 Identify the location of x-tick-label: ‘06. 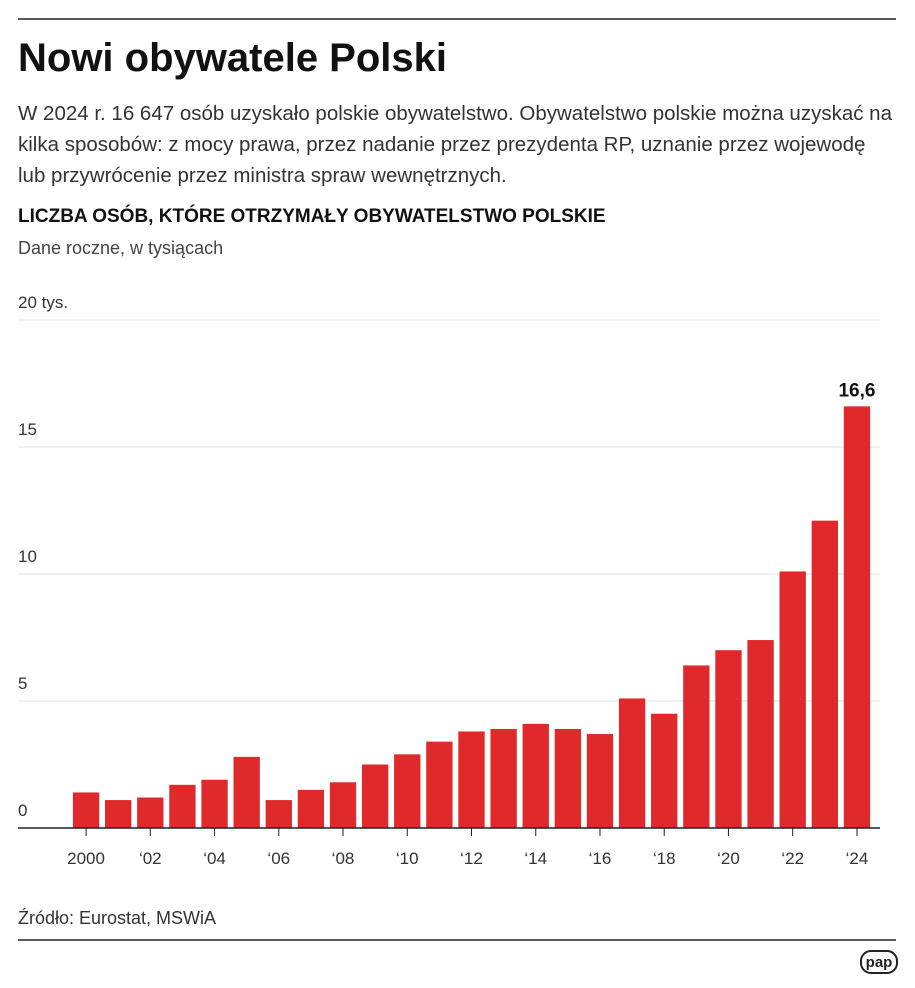
(278, 858).